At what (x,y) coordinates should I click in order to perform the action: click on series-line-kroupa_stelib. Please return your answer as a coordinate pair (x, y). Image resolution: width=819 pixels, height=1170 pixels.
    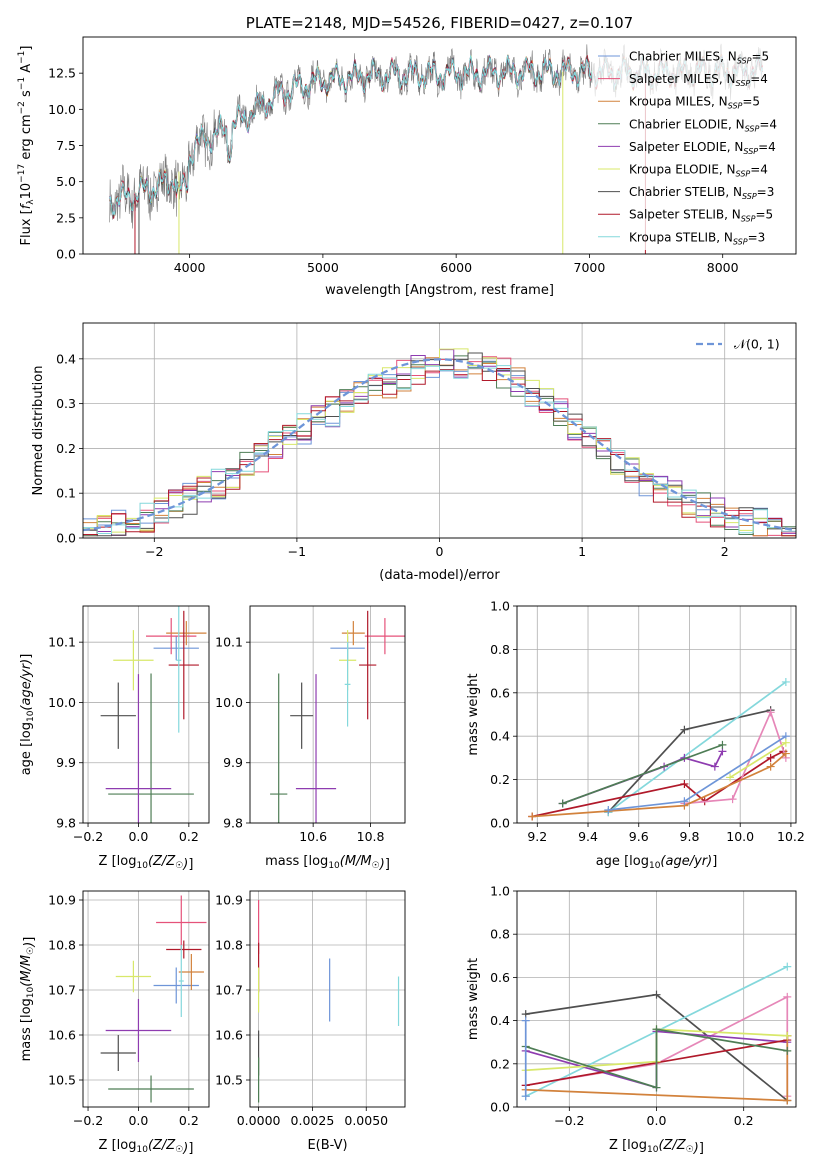
    Looking at the image, I should click on (697, 747).